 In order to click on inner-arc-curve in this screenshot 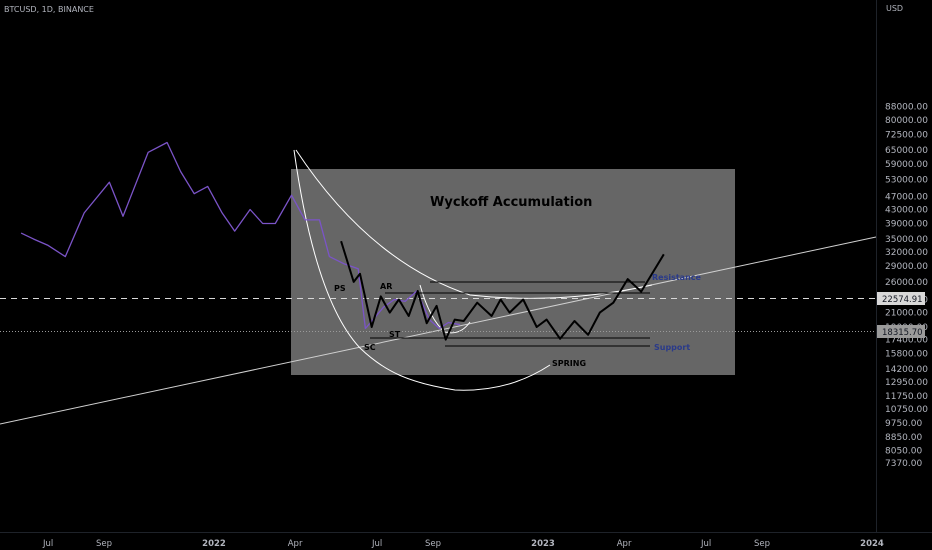, I will do `click(474, 224)`.